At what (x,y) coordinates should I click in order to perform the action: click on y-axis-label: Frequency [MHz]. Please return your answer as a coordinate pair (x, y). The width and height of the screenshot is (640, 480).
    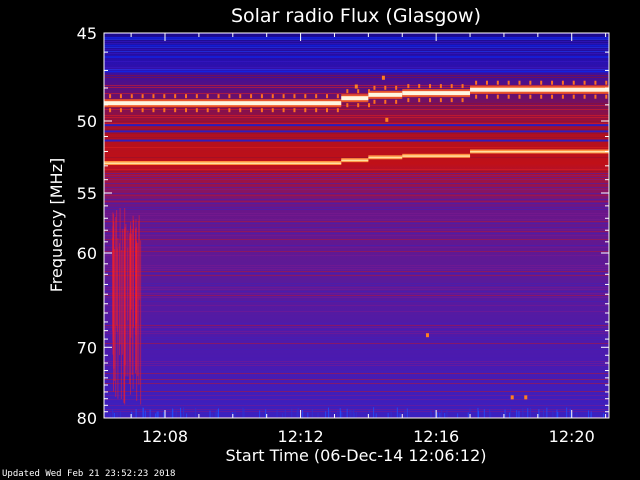
    Looking at the image, I should click on (56, 225).